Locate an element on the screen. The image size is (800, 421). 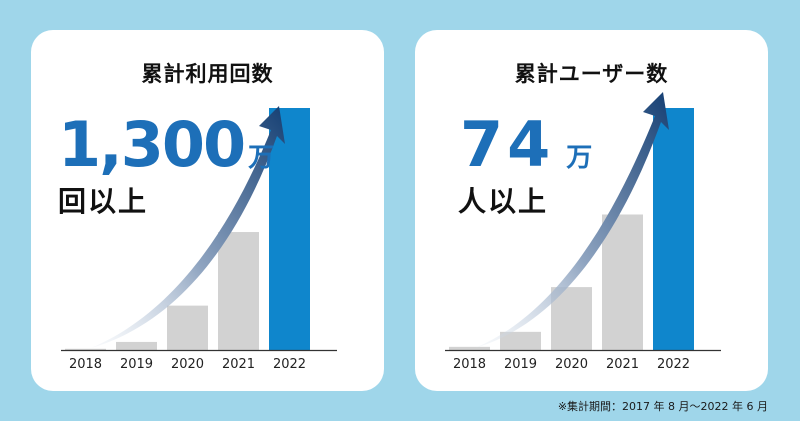
headline-number: 74 is located at coordinates (507, 144).